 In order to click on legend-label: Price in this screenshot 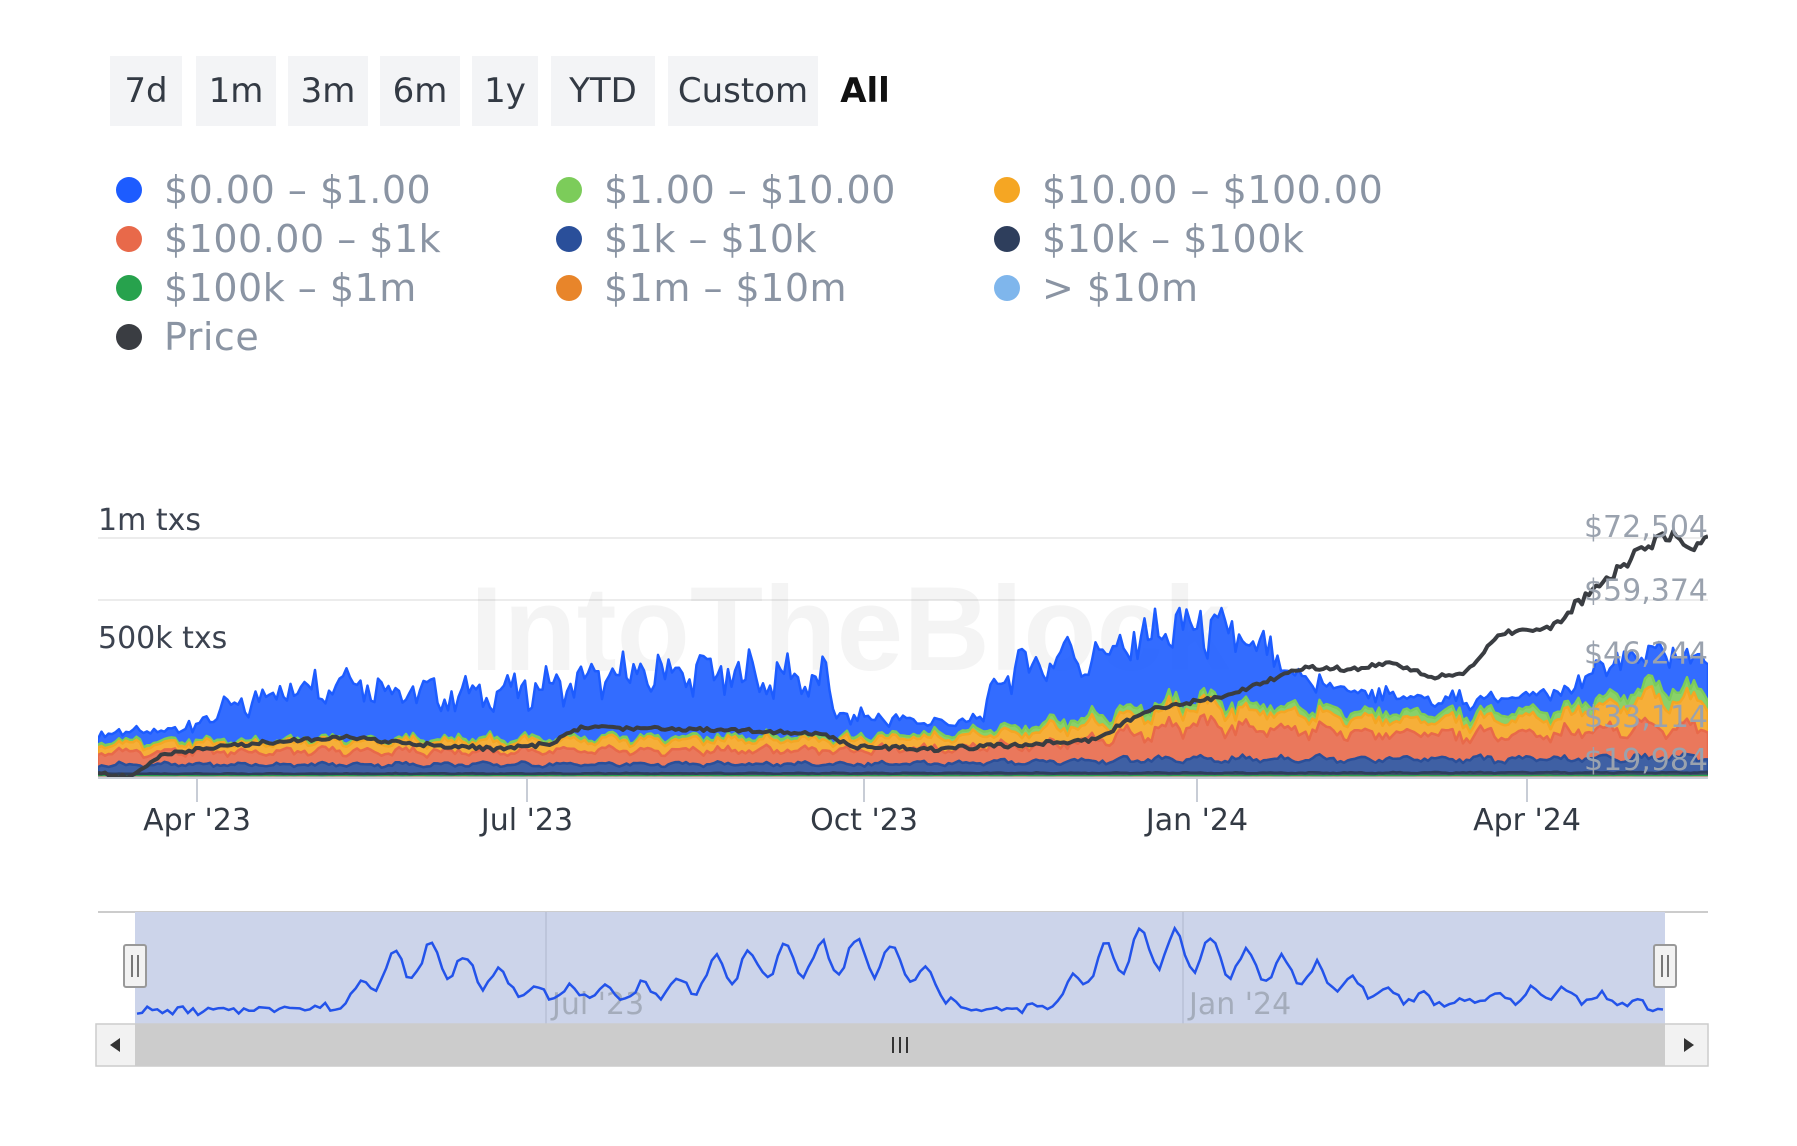, I will do `click(212, 337)`.